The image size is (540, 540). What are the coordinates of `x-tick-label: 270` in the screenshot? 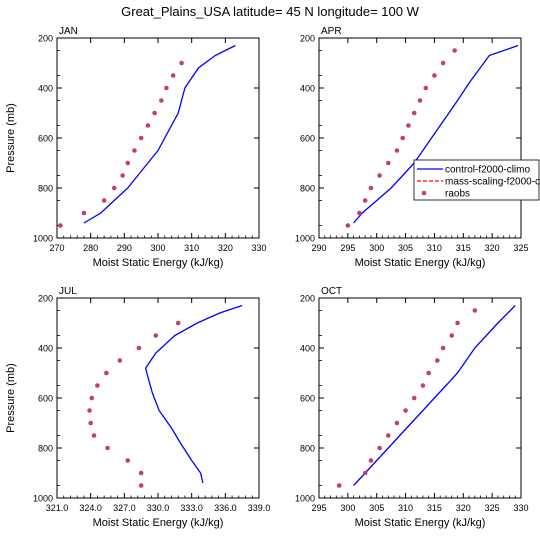 It's located at (56, 248).